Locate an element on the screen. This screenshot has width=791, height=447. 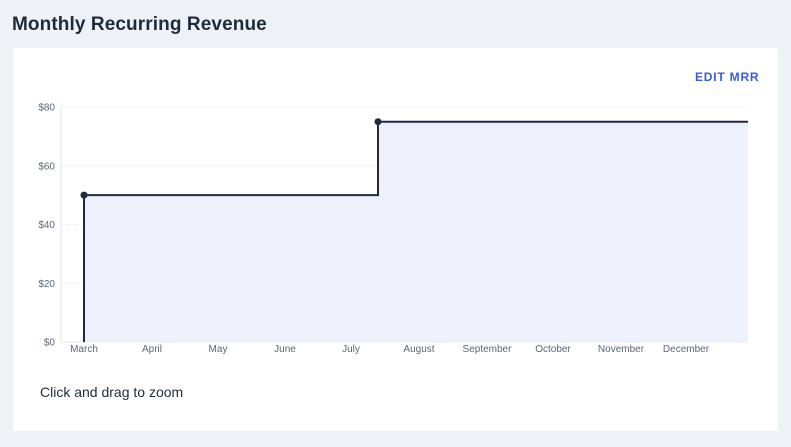
x-tick-label: April is located at coordinates (152, 349).